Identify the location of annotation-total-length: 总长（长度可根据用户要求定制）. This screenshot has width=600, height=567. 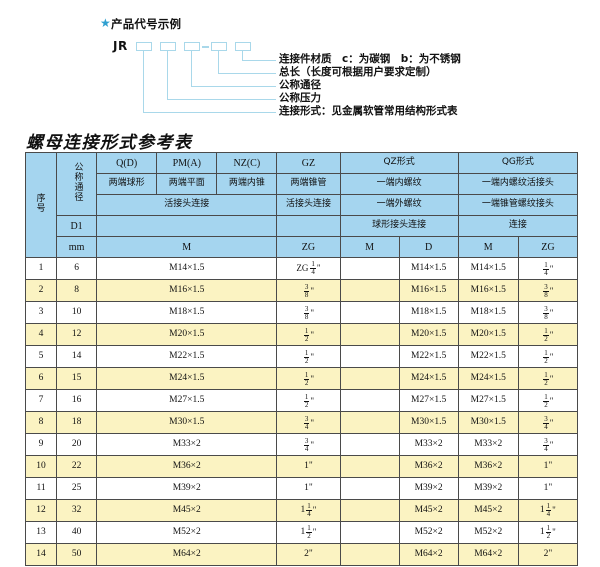
(358, 72).